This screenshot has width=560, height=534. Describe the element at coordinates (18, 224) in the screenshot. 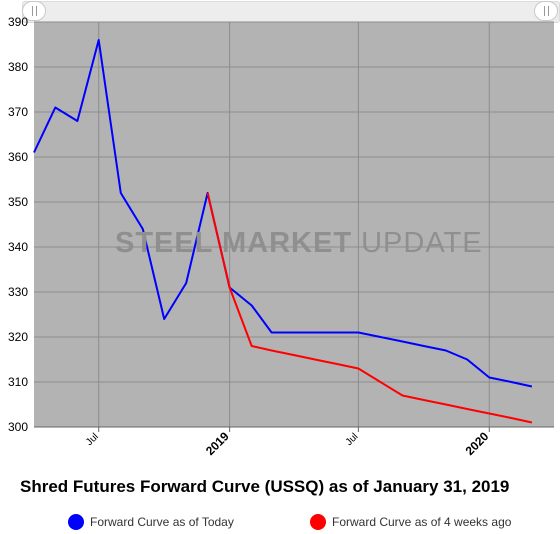

I see `y-axis: 300 310 320 330 340 350 360 370 380 390` at that location.